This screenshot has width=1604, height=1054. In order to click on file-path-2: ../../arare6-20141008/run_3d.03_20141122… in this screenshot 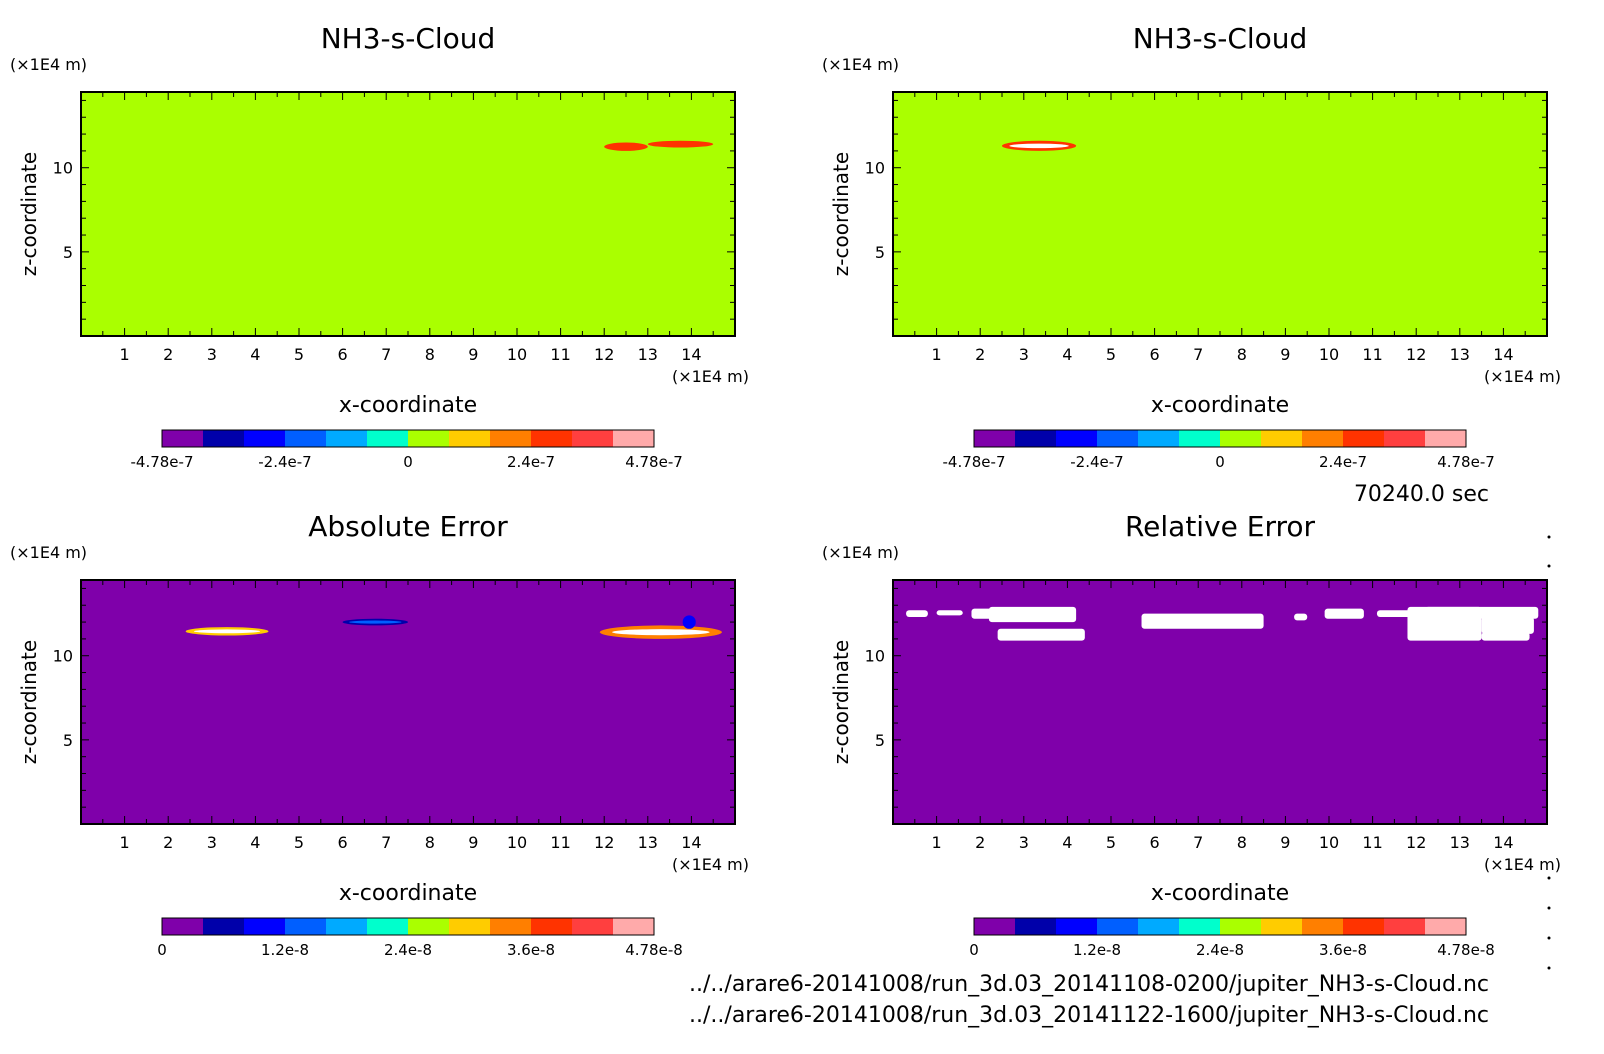, I will do `click(1089, 1015)`.